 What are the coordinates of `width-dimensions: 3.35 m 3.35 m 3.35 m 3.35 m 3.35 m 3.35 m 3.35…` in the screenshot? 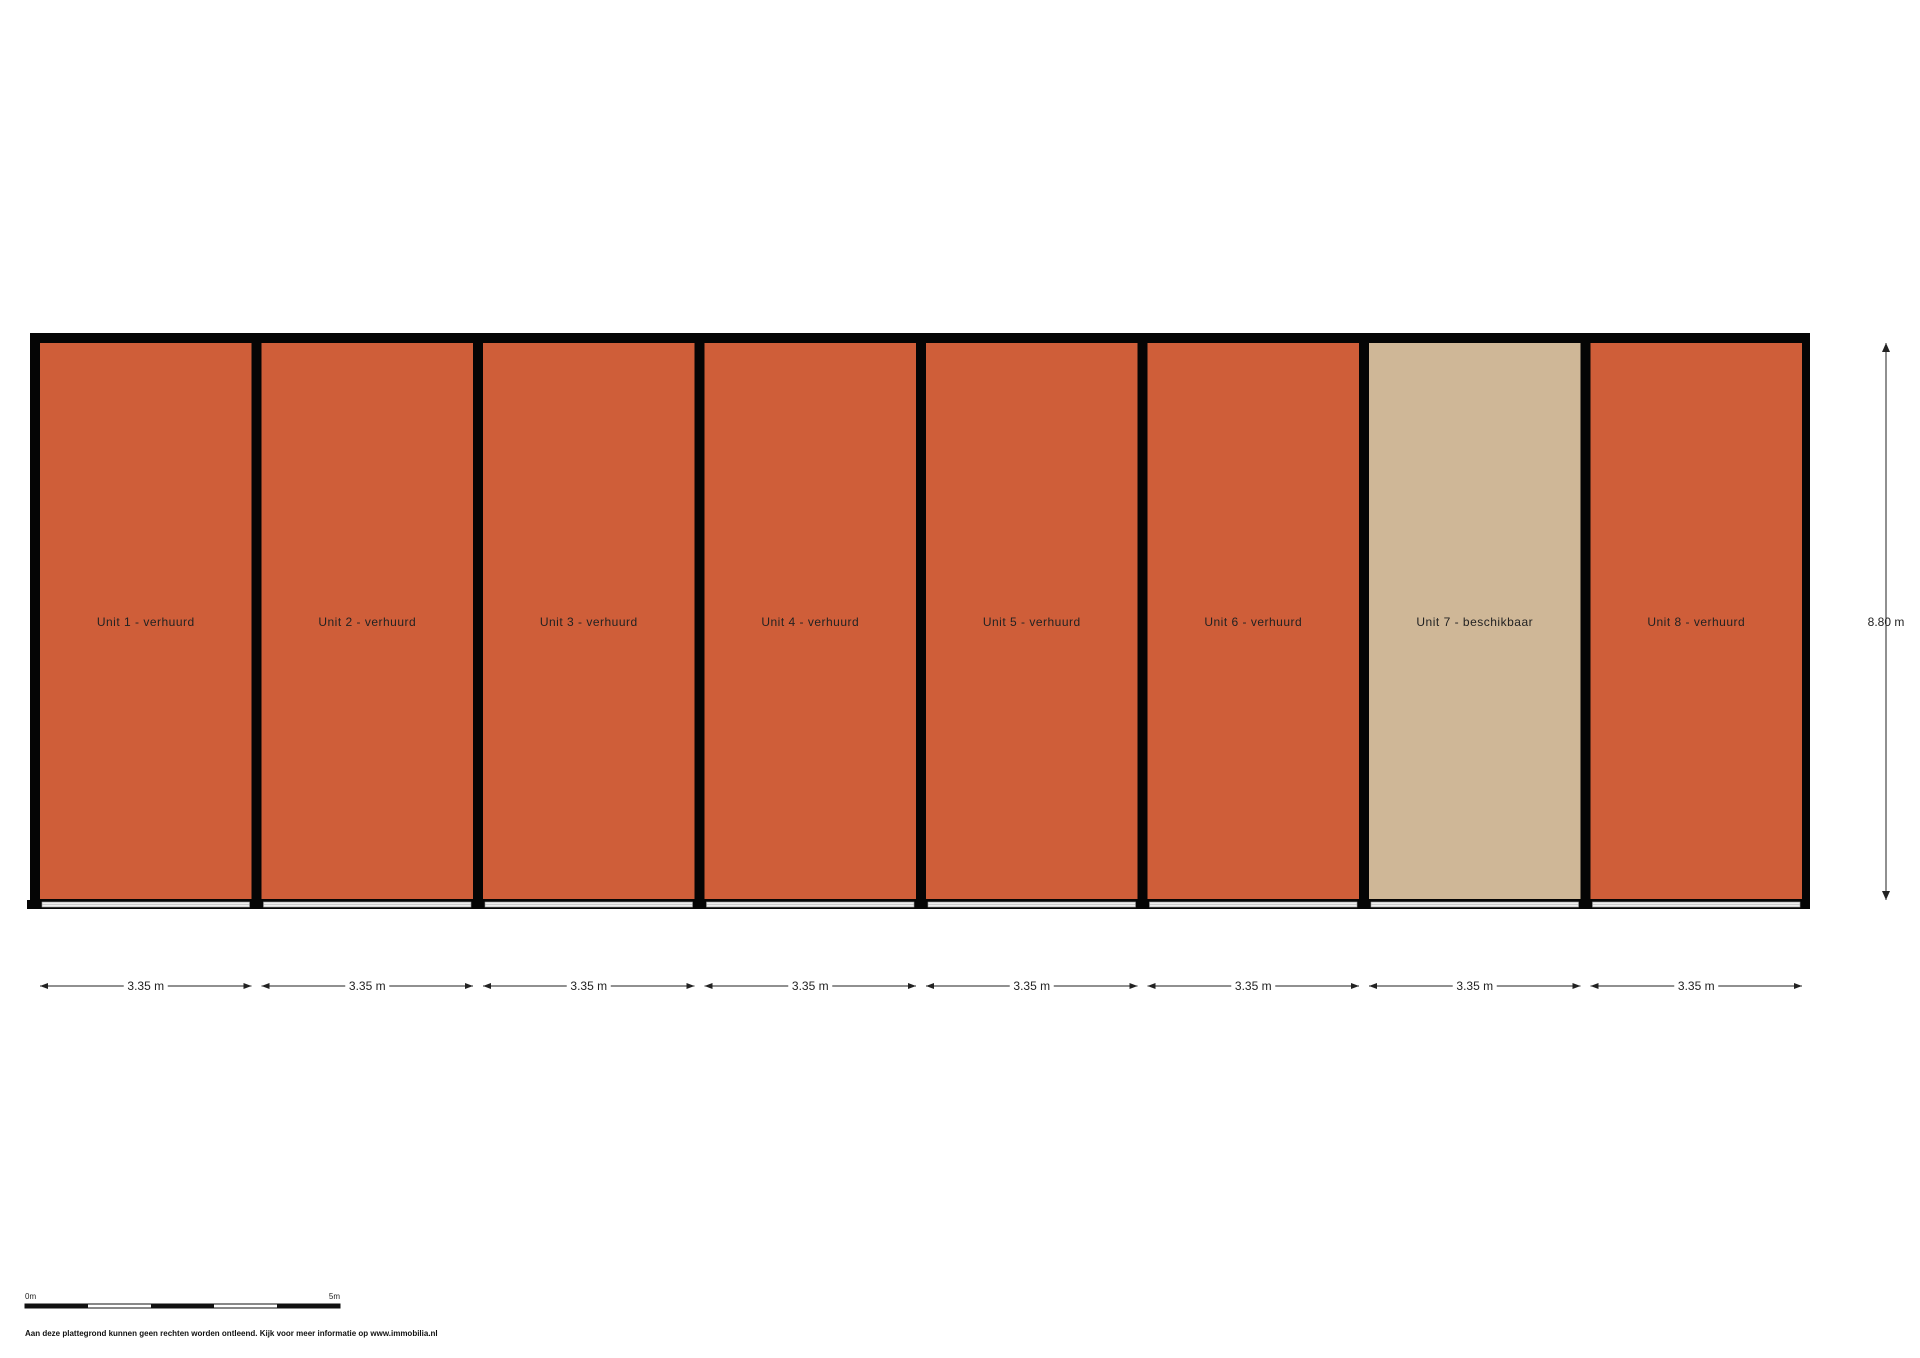 It's located at (921, 985).